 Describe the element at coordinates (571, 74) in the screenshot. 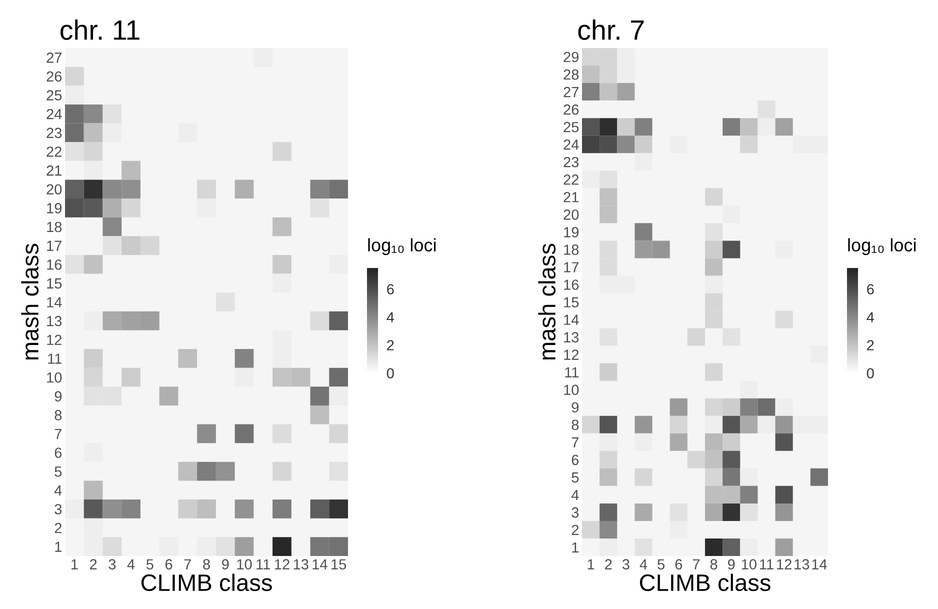

I see `y-tick-label: 28` at that location.